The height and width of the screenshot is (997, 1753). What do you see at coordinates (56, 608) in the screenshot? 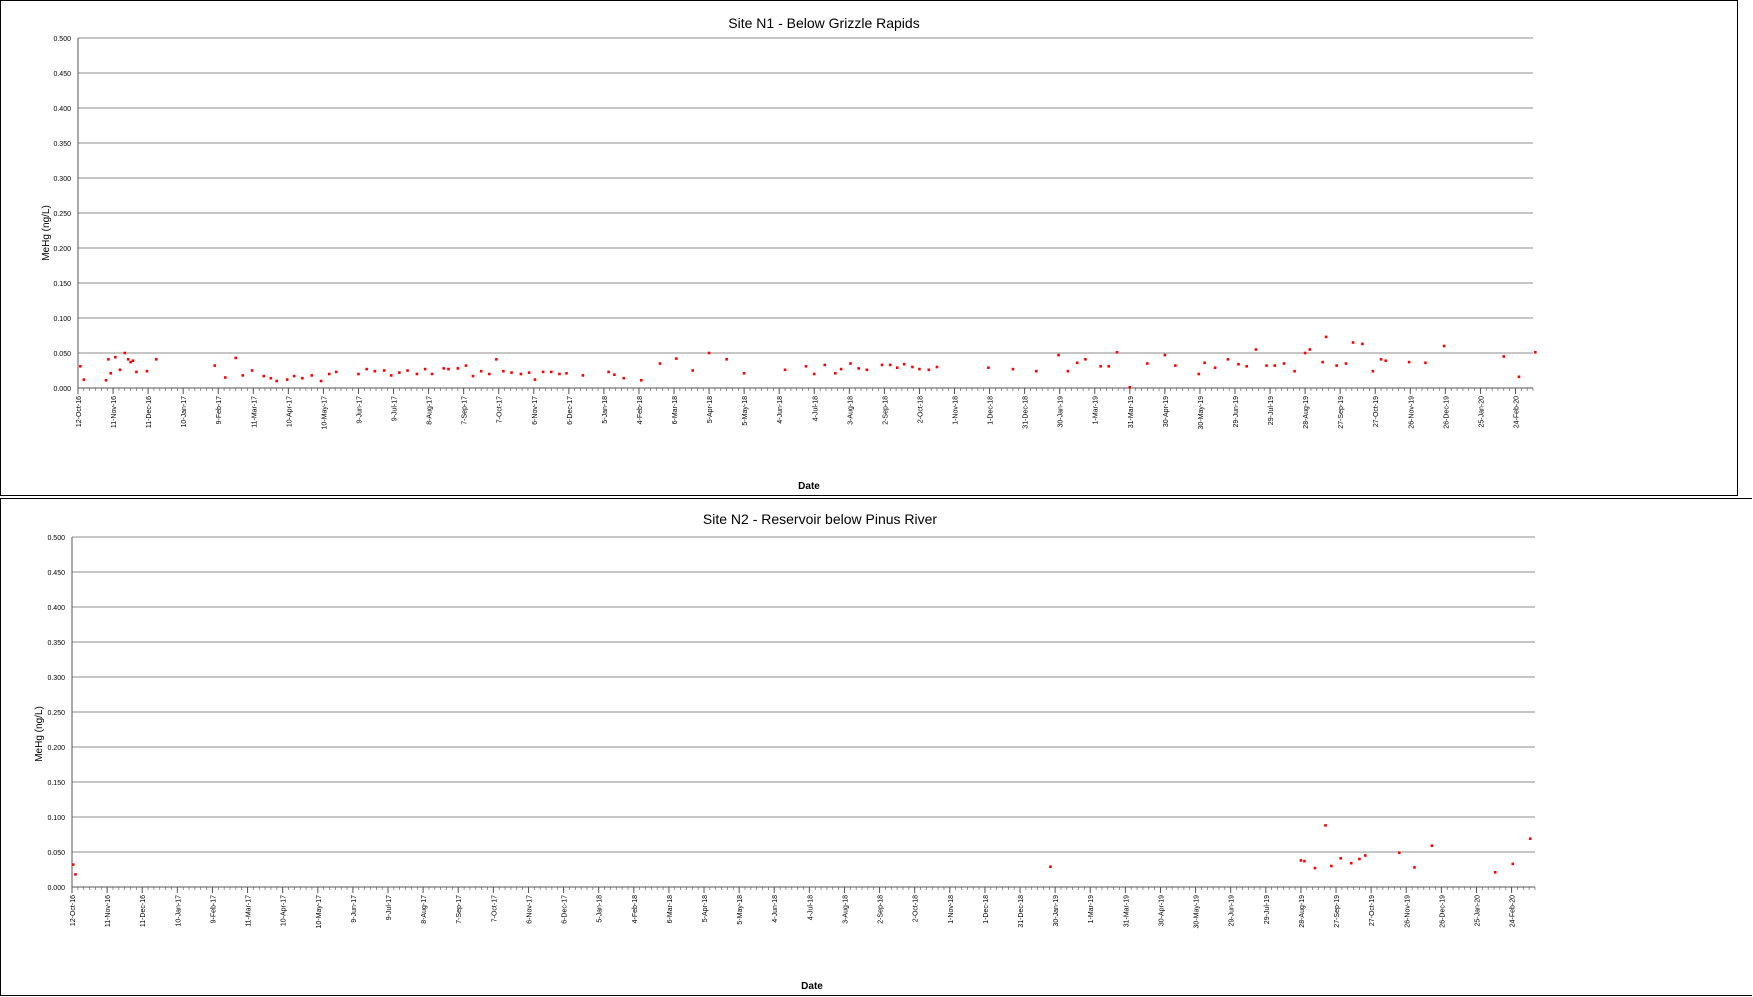
I see `y-tick-label: 0.400` at bounding box center [56, 608].